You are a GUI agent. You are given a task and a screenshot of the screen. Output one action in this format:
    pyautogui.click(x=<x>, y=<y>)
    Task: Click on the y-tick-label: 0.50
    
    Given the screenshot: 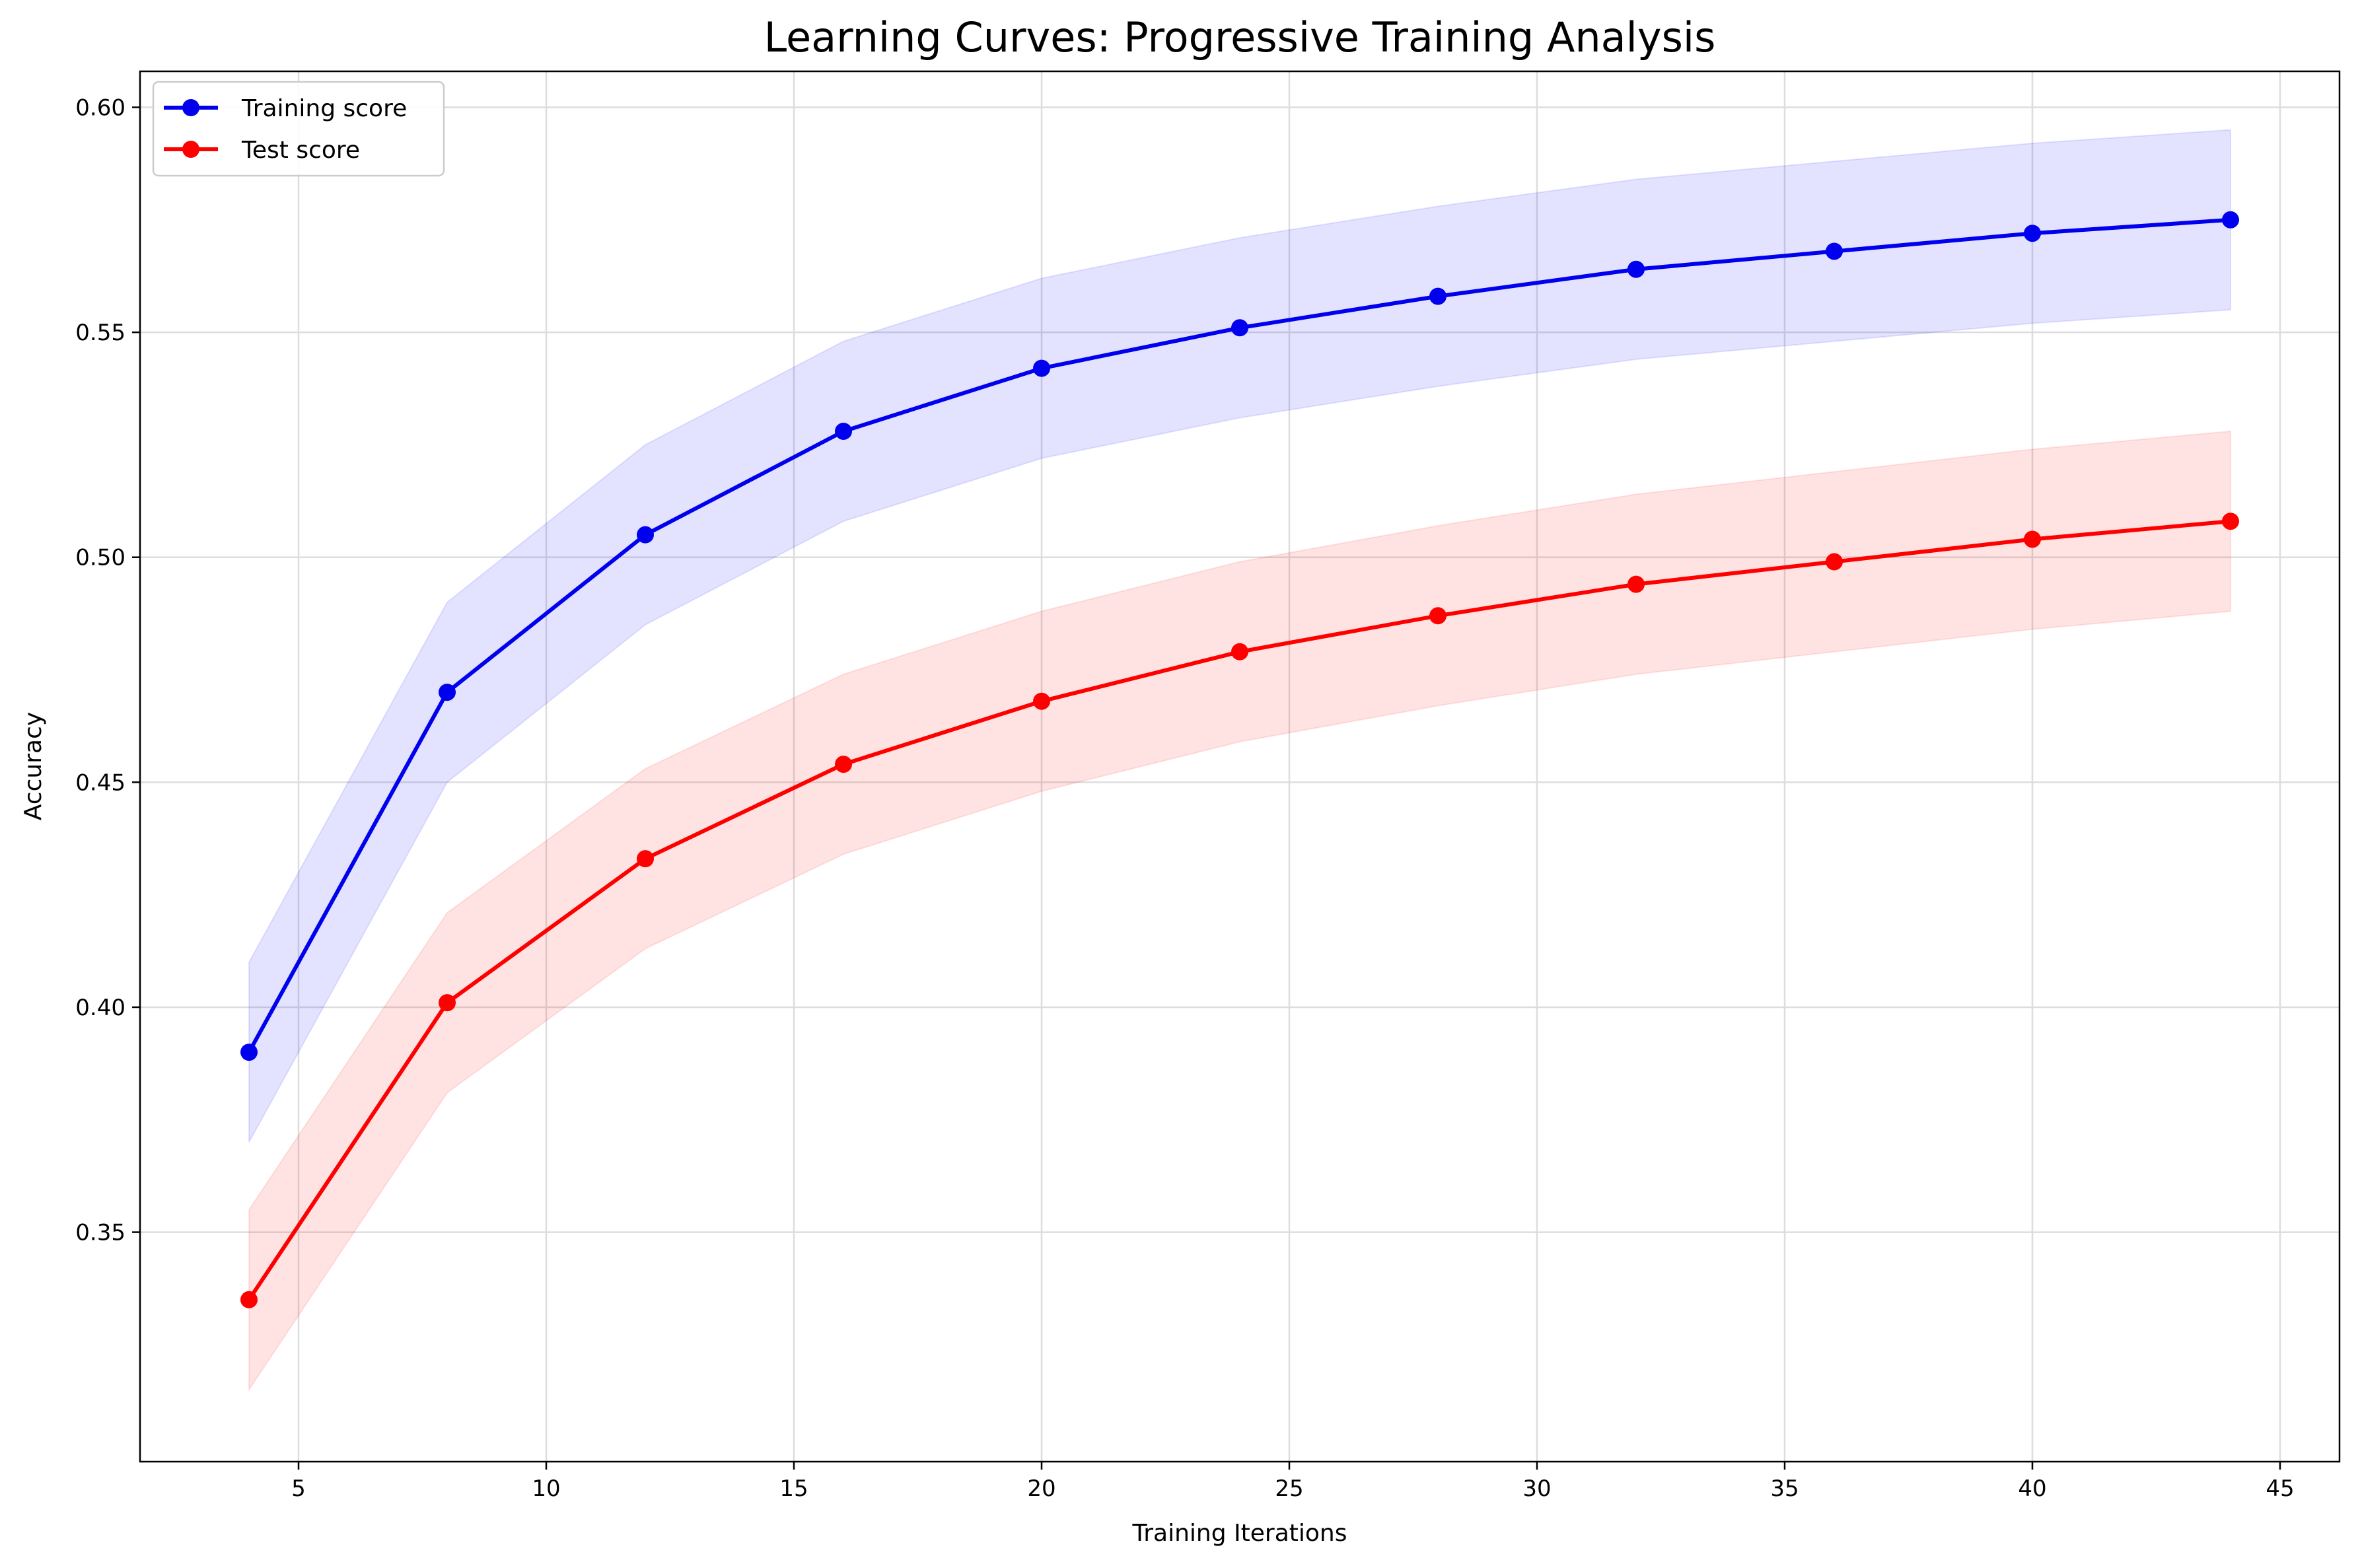 What is the action you would take?
    pyautogui.click(x=100, y=558)
    